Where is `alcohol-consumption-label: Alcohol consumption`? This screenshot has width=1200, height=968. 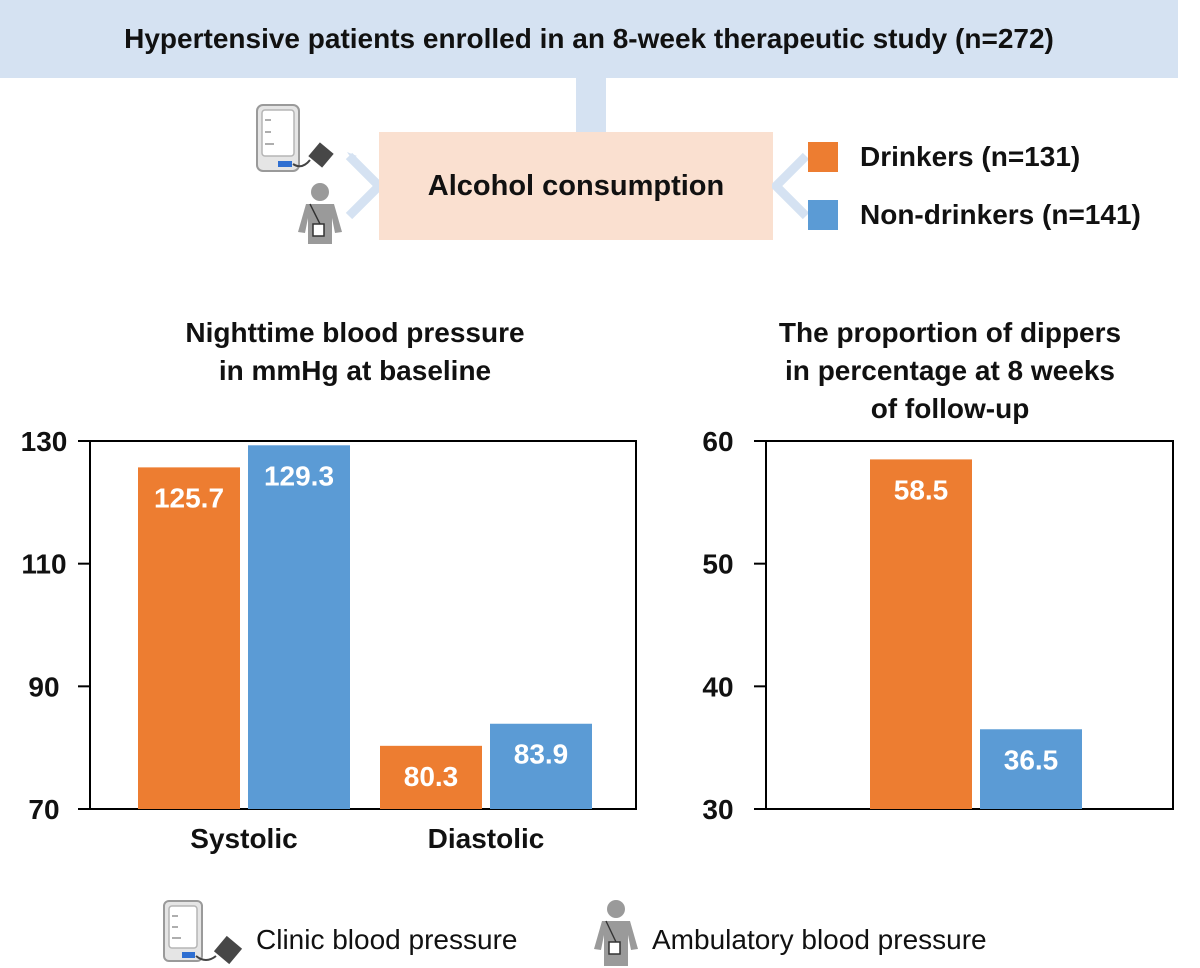
alcohol-consumption-label: Alcohol consumption is located at coordinates (576, 185).